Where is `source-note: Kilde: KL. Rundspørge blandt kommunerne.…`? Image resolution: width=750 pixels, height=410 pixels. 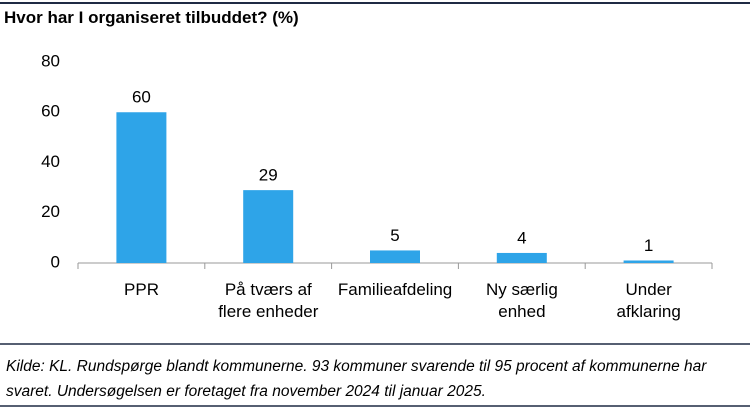
source-note: Kilde: KL. Rundspørge blandt kommunerne.… is located at coordinates (356, 379).